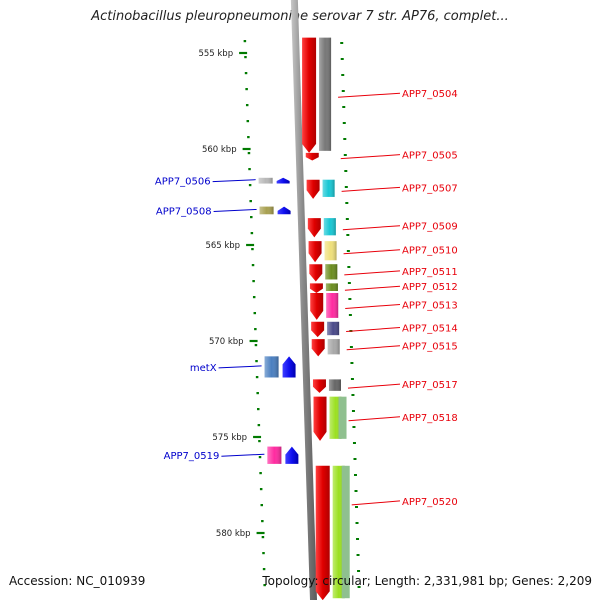  I want to click on gene-label: APP7_0507, so click(430, 188).